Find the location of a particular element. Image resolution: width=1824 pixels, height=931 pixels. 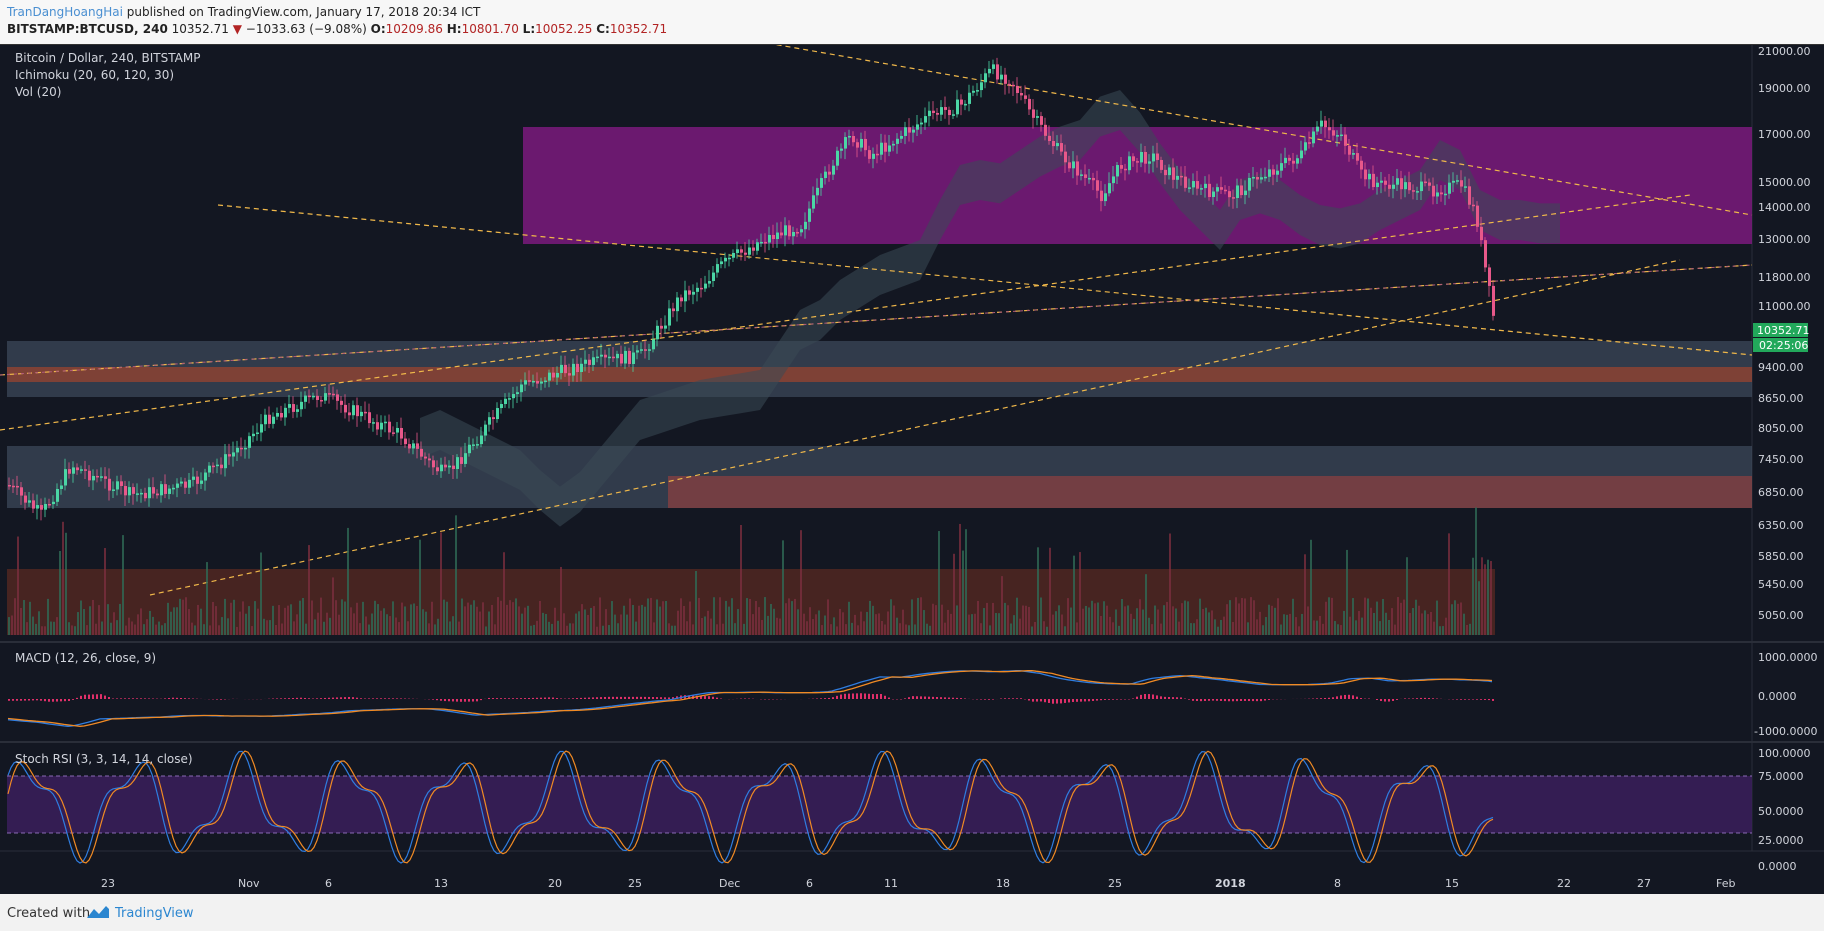

tradingview-brand-link: TradingView is located at coordinates (154, 913).